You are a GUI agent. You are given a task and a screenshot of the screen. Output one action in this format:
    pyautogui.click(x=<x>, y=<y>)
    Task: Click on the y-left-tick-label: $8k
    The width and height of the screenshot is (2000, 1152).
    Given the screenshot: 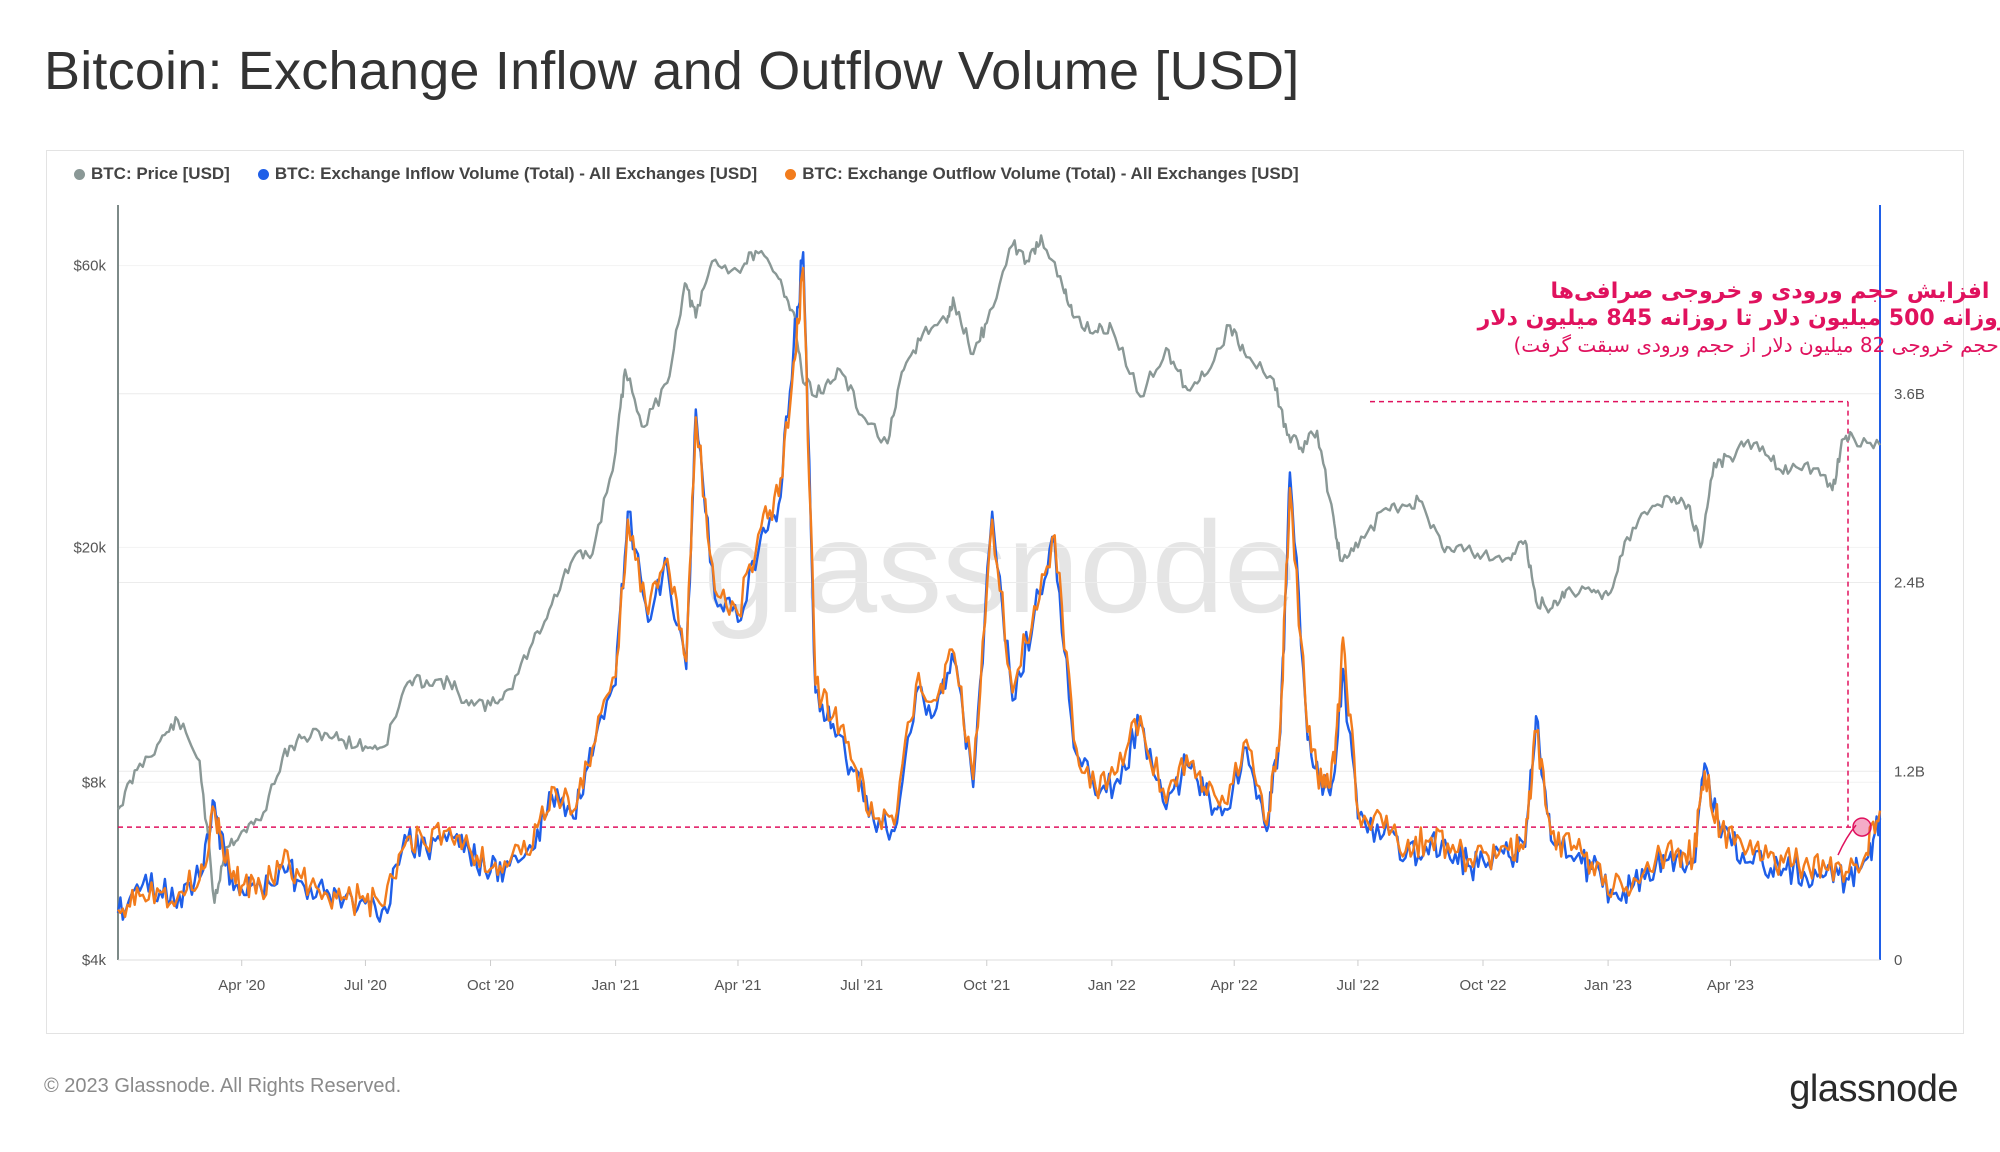 What is the action you would take?
    pyautogui.click(x=94, y=782)
    